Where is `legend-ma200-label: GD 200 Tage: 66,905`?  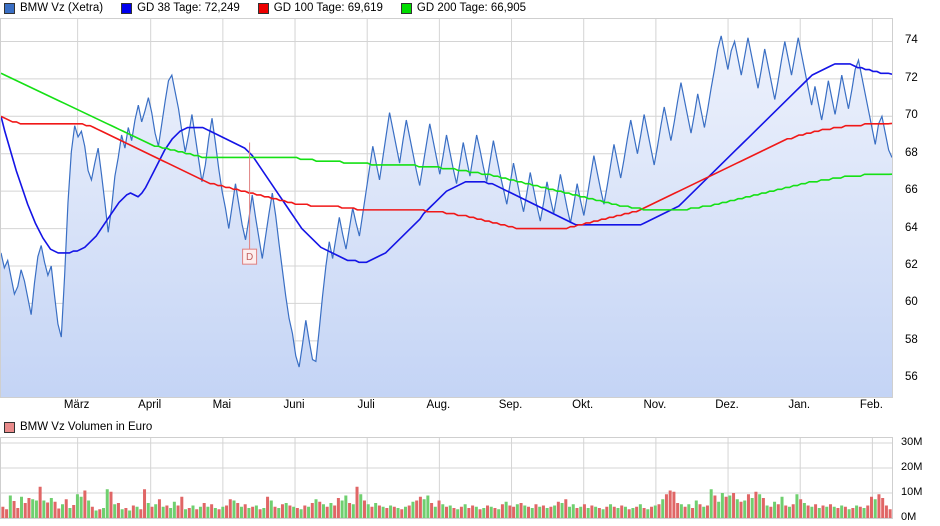
legend-ma200-label: GD 200 Tage: 66,905 is located at coordinates (471, 8).